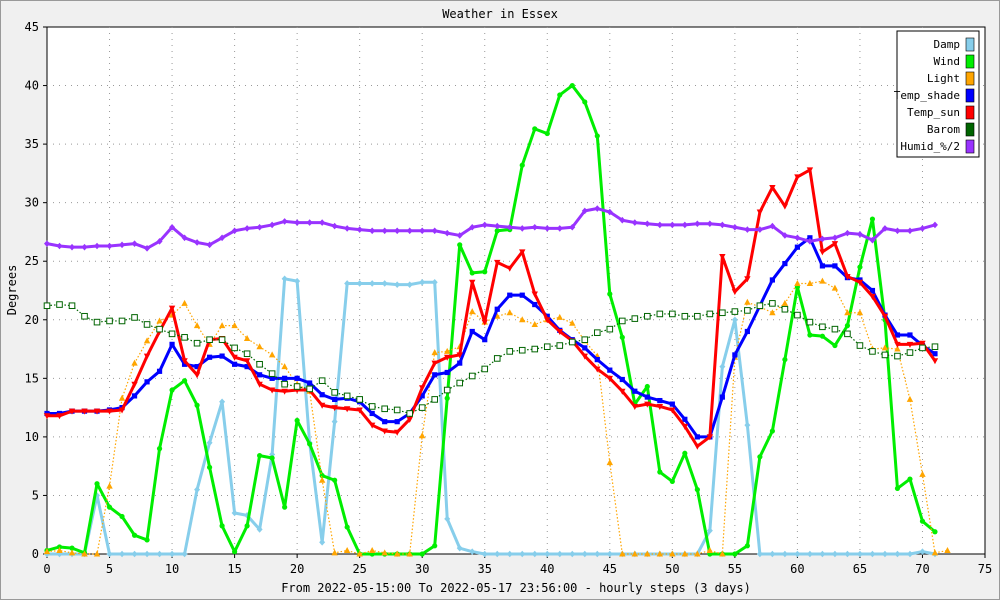  I want to click on legend-label: Humid_%/2, so click(930, 146).